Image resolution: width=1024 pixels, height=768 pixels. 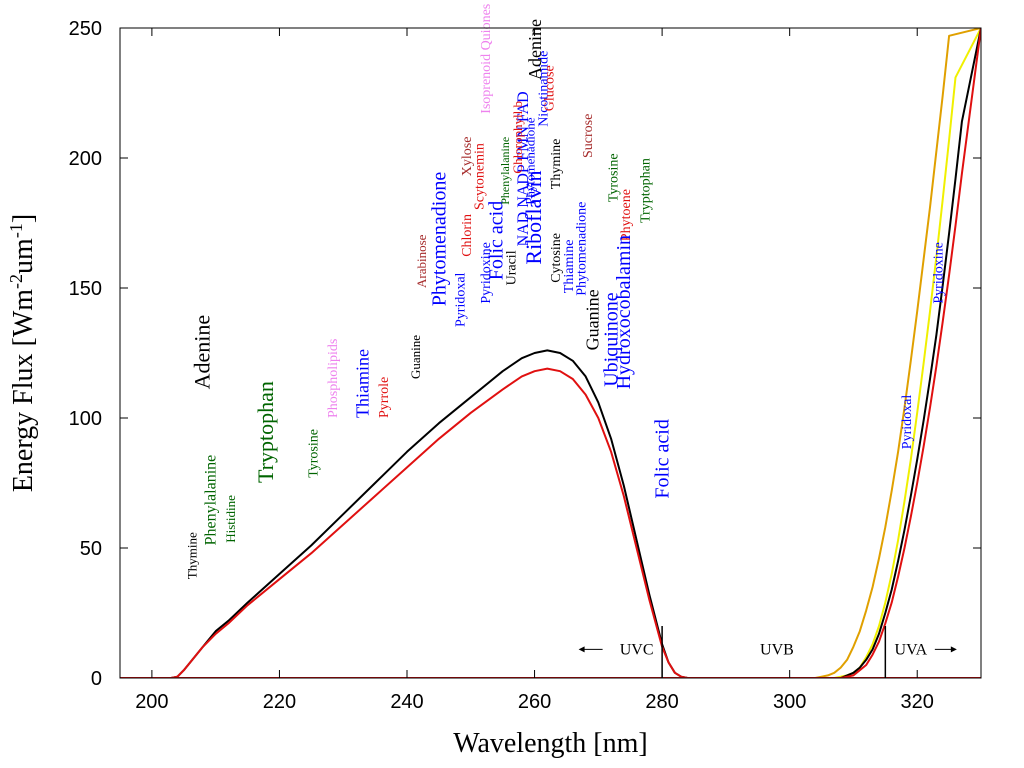 What do you see at coordinates (486, 59) in the screenshot?
I see `molecule-label: Isoprenoid Quiones` at bounding box center [486, 59].